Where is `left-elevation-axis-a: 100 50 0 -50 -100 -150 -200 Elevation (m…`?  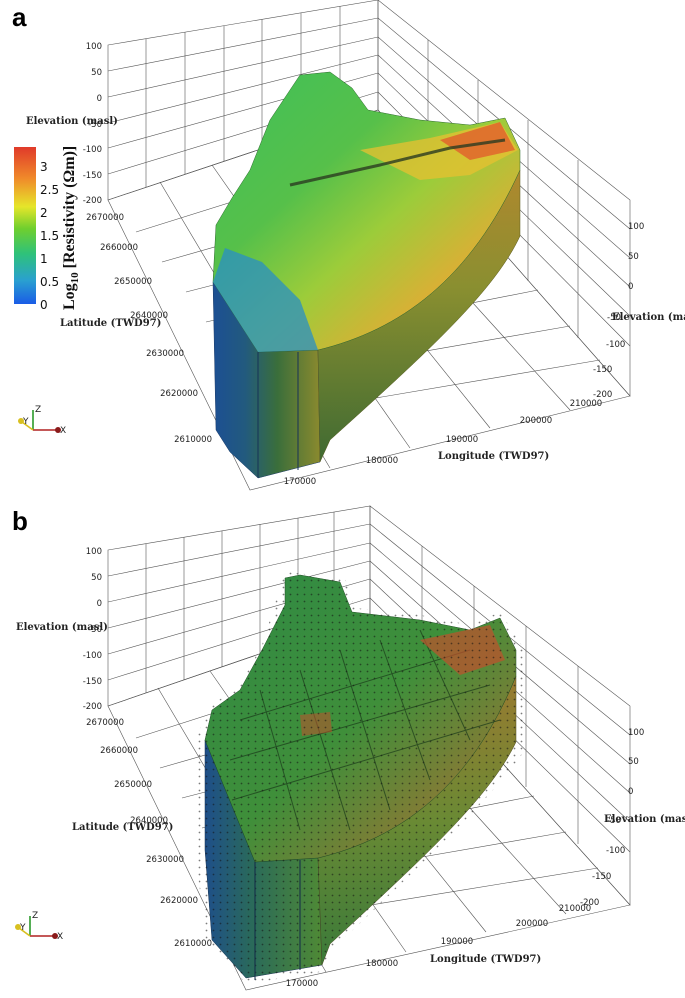 left-elevation-axis-a: 100 50 0 -50 -100 -150 -200 Elevation (m… is located at coordinates (72, 124).